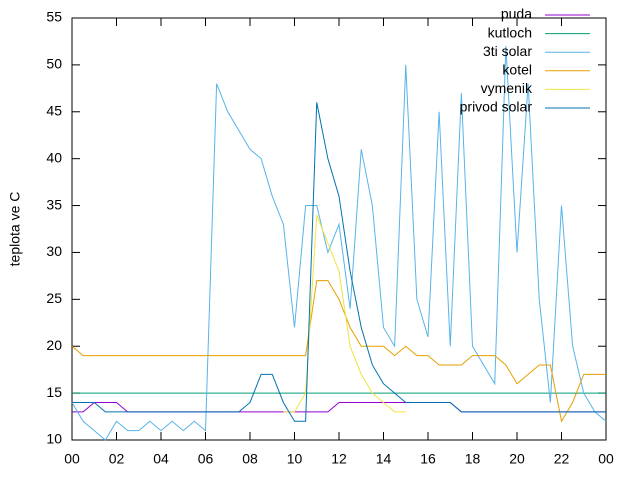 The height and width of the screenshot is (480, 640). Describe the element at coordinates (206, 459) in the screenshot. I see `x-tick-label: 06` at that location.